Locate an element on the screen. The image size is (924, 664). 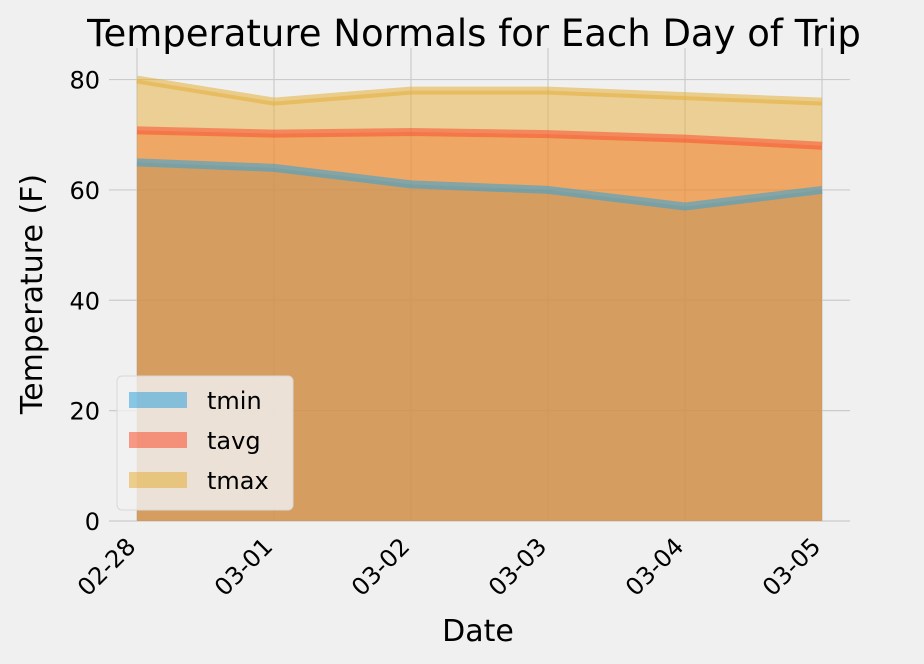
x-tick-label: 03-02 is located at coordinates (380, 566).